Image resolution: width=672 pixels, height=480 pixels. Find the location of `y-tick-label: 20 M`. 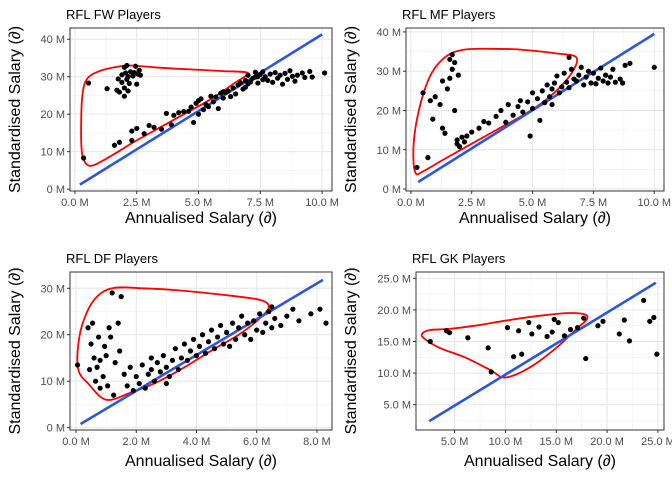

y-tick-label: 20 M is located at coordinates (53, 336).